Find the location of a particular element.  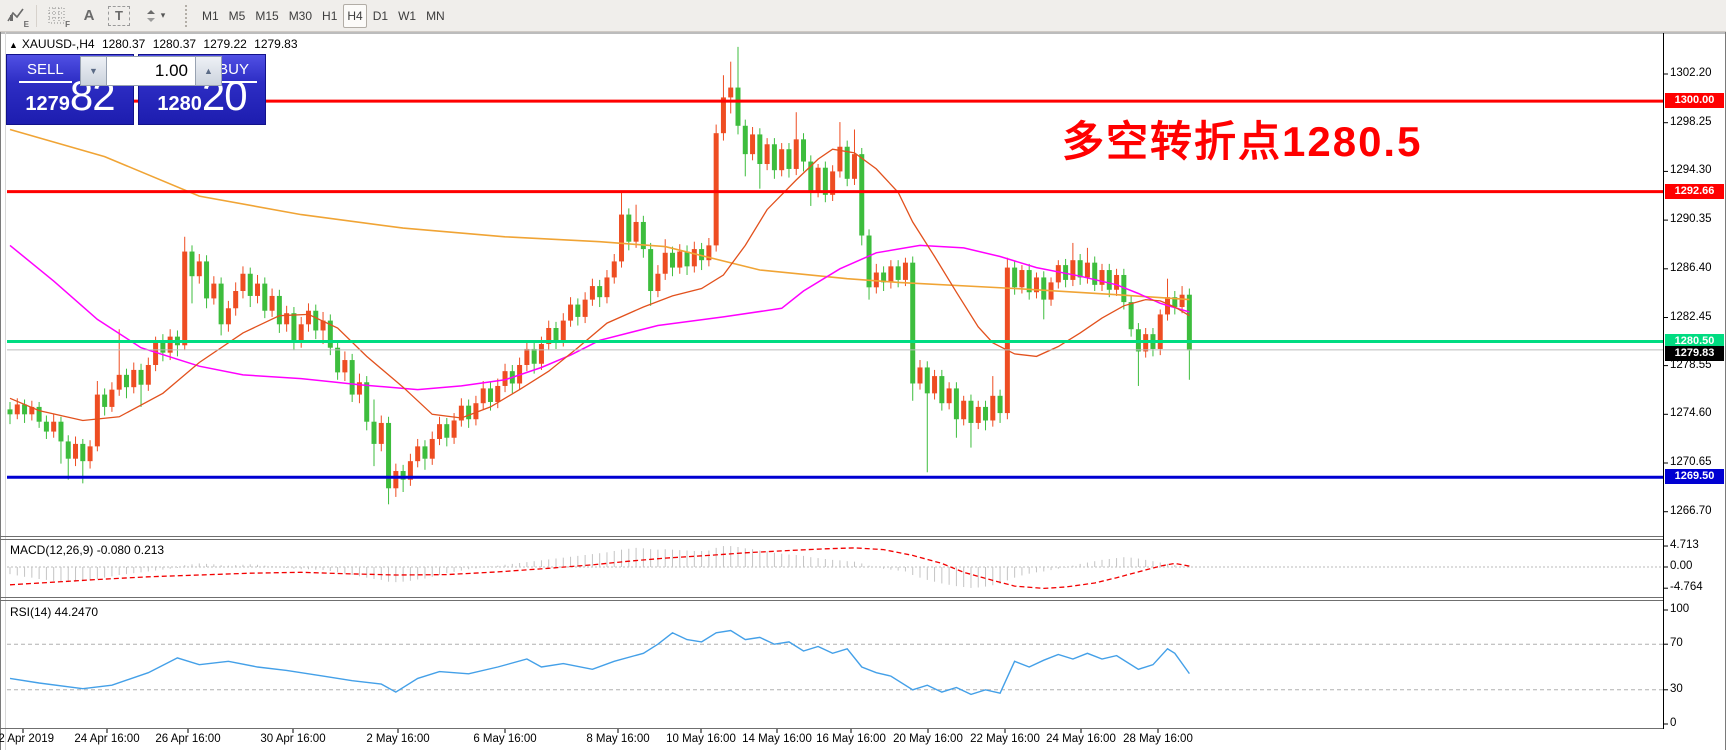

timeframe-button-mn: MN is located at coordinates (435, 15).